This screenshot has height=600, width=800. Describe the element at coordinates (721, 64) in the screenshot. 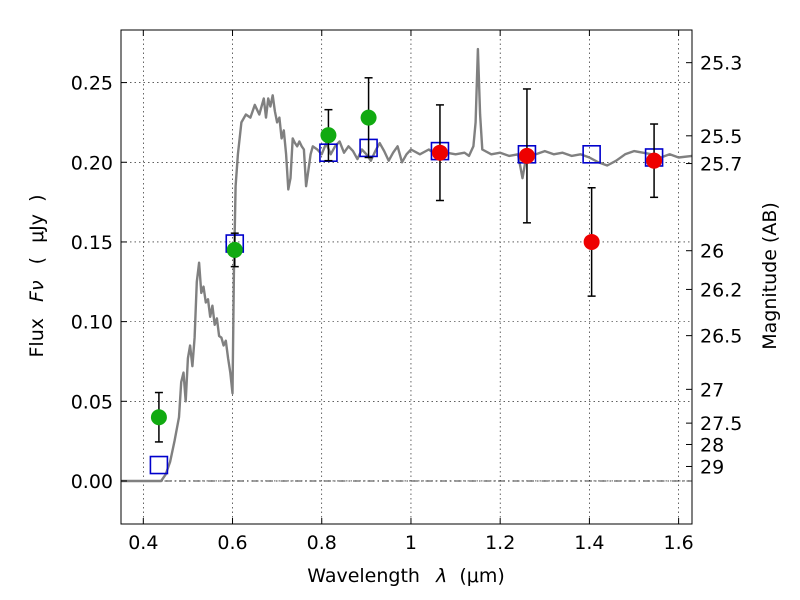

I see `y2-tick-label: 25.3` at that location.